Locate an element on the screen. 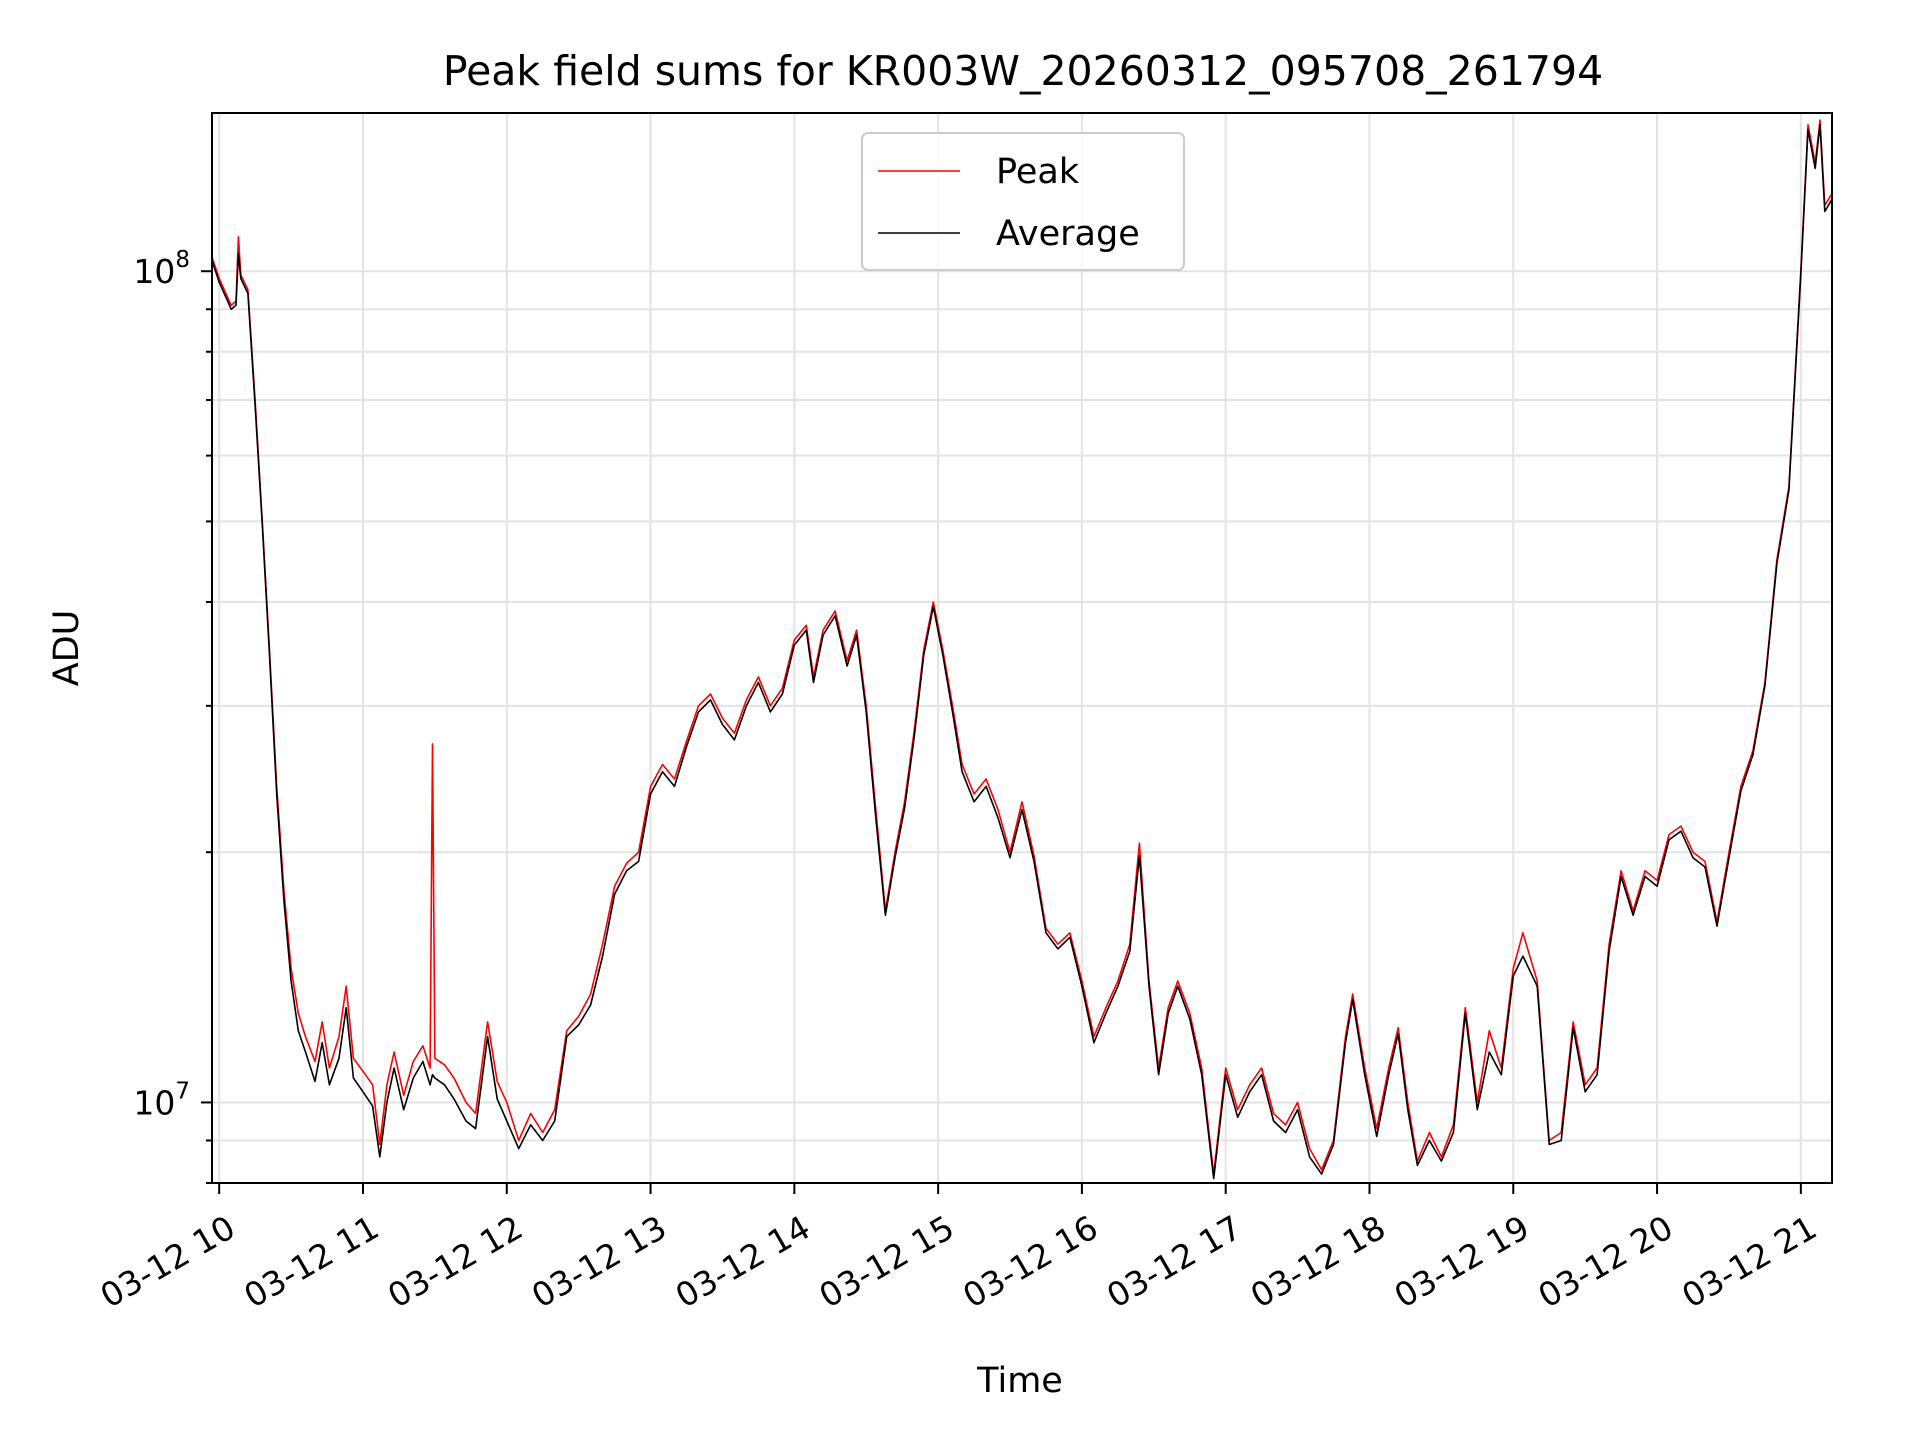 The image size is (1920, 1440). legend-label-peak: Peak is located at coordinates (1038, 172).